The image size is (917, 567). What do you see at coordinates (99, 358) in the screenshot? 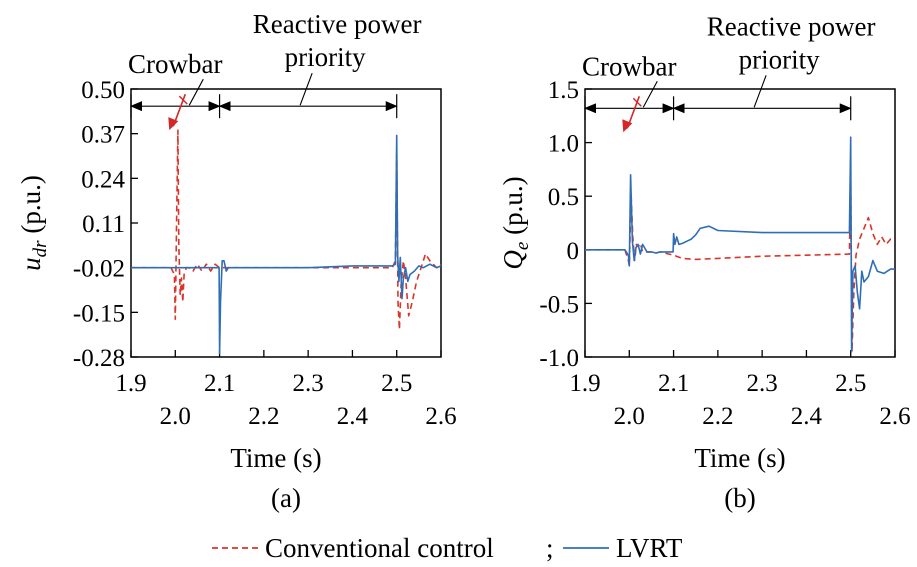
I see `y-tick-label: -0.28` at bounding box center [99, 358].